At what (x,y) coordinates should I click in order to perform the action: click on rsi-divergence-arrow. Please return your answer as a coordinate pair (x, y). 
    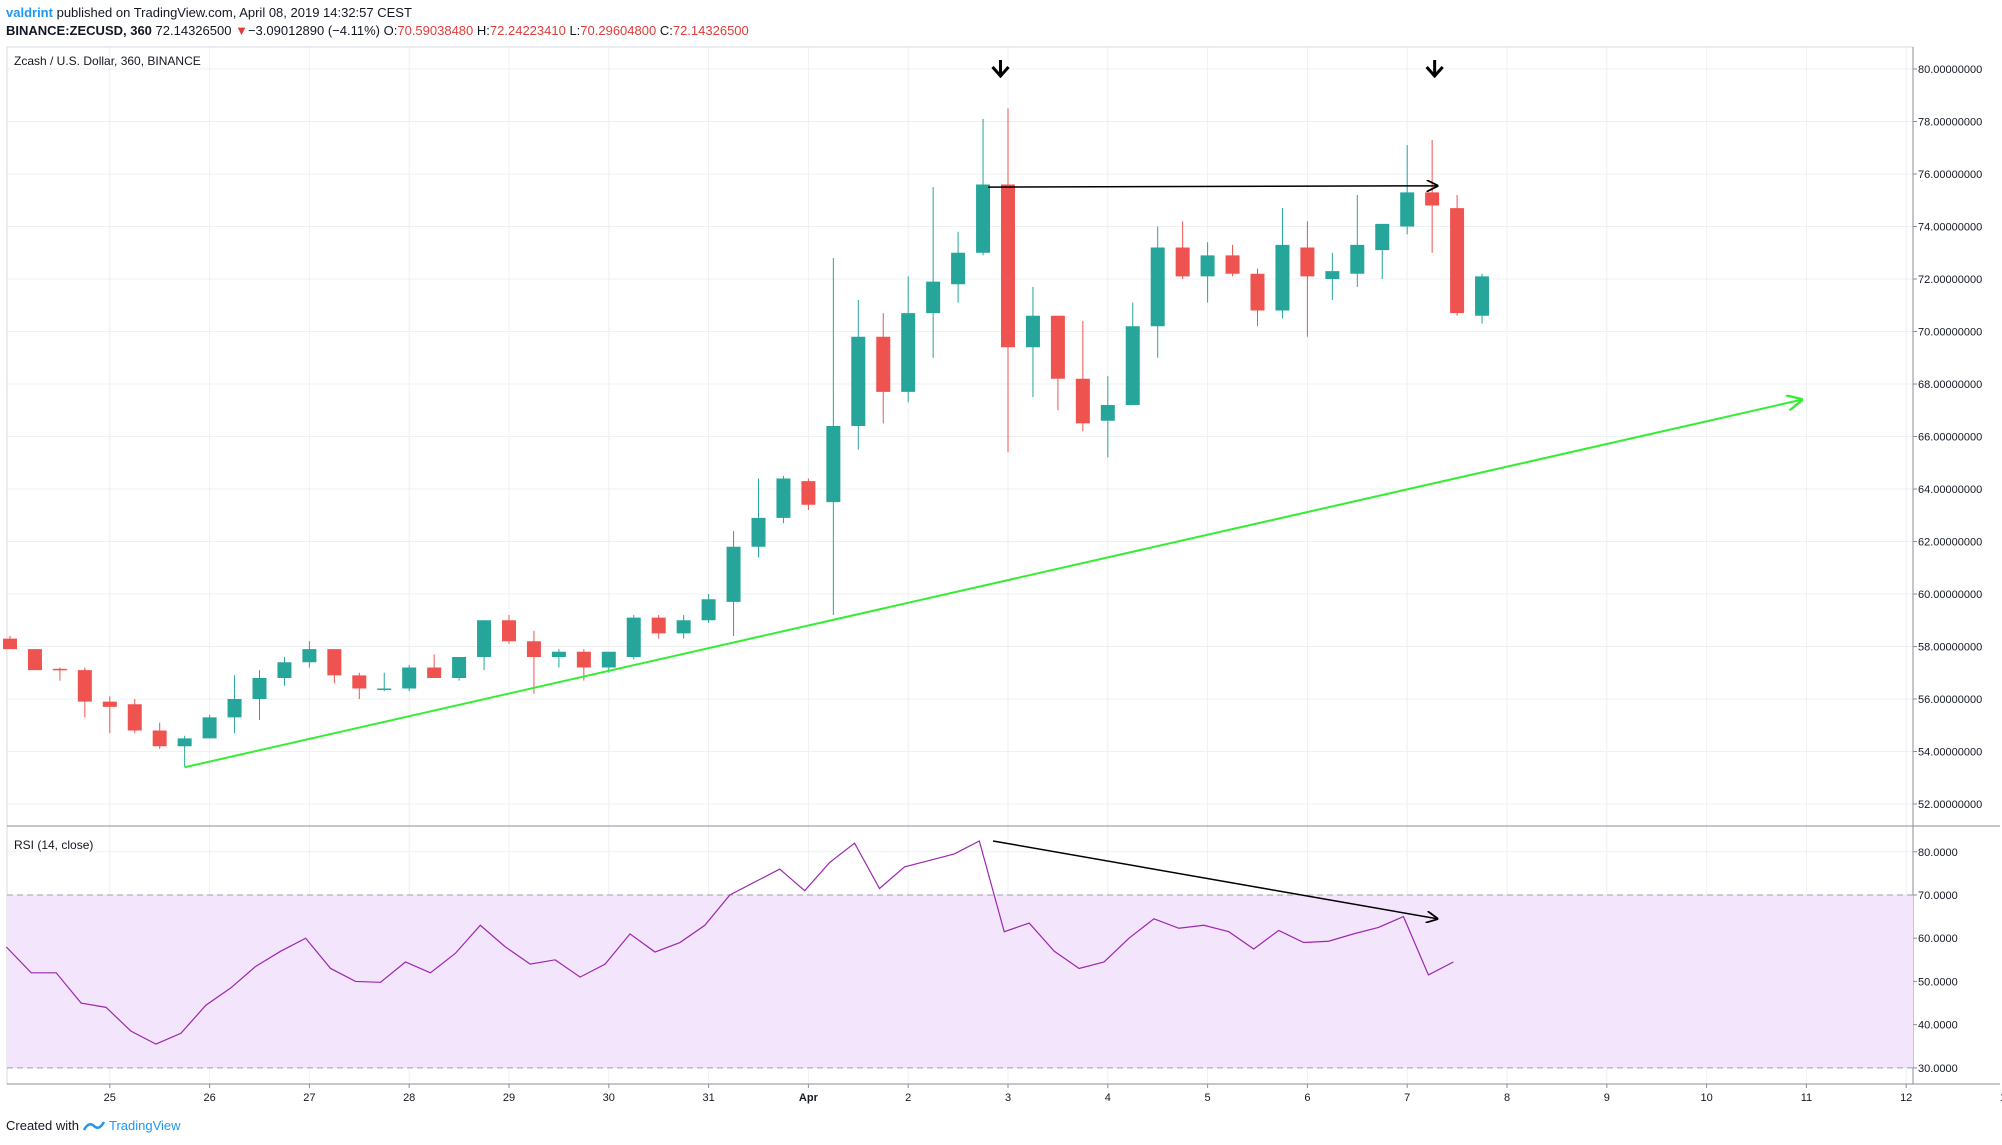
    Looking at the image, I should click on (1214, 879).